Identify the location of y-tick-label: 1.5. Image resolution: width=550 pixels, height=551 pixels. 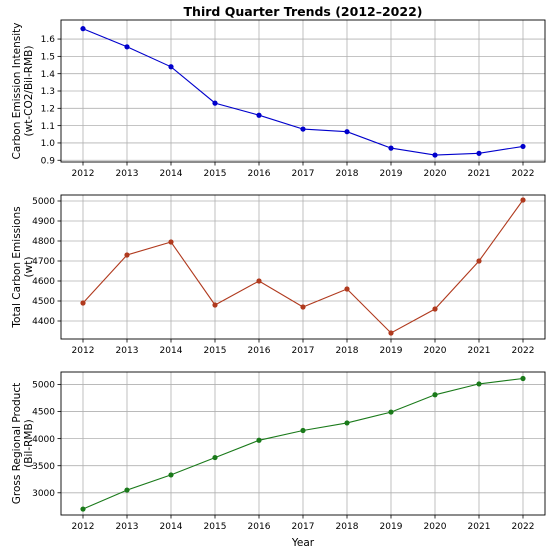
(48, 58).